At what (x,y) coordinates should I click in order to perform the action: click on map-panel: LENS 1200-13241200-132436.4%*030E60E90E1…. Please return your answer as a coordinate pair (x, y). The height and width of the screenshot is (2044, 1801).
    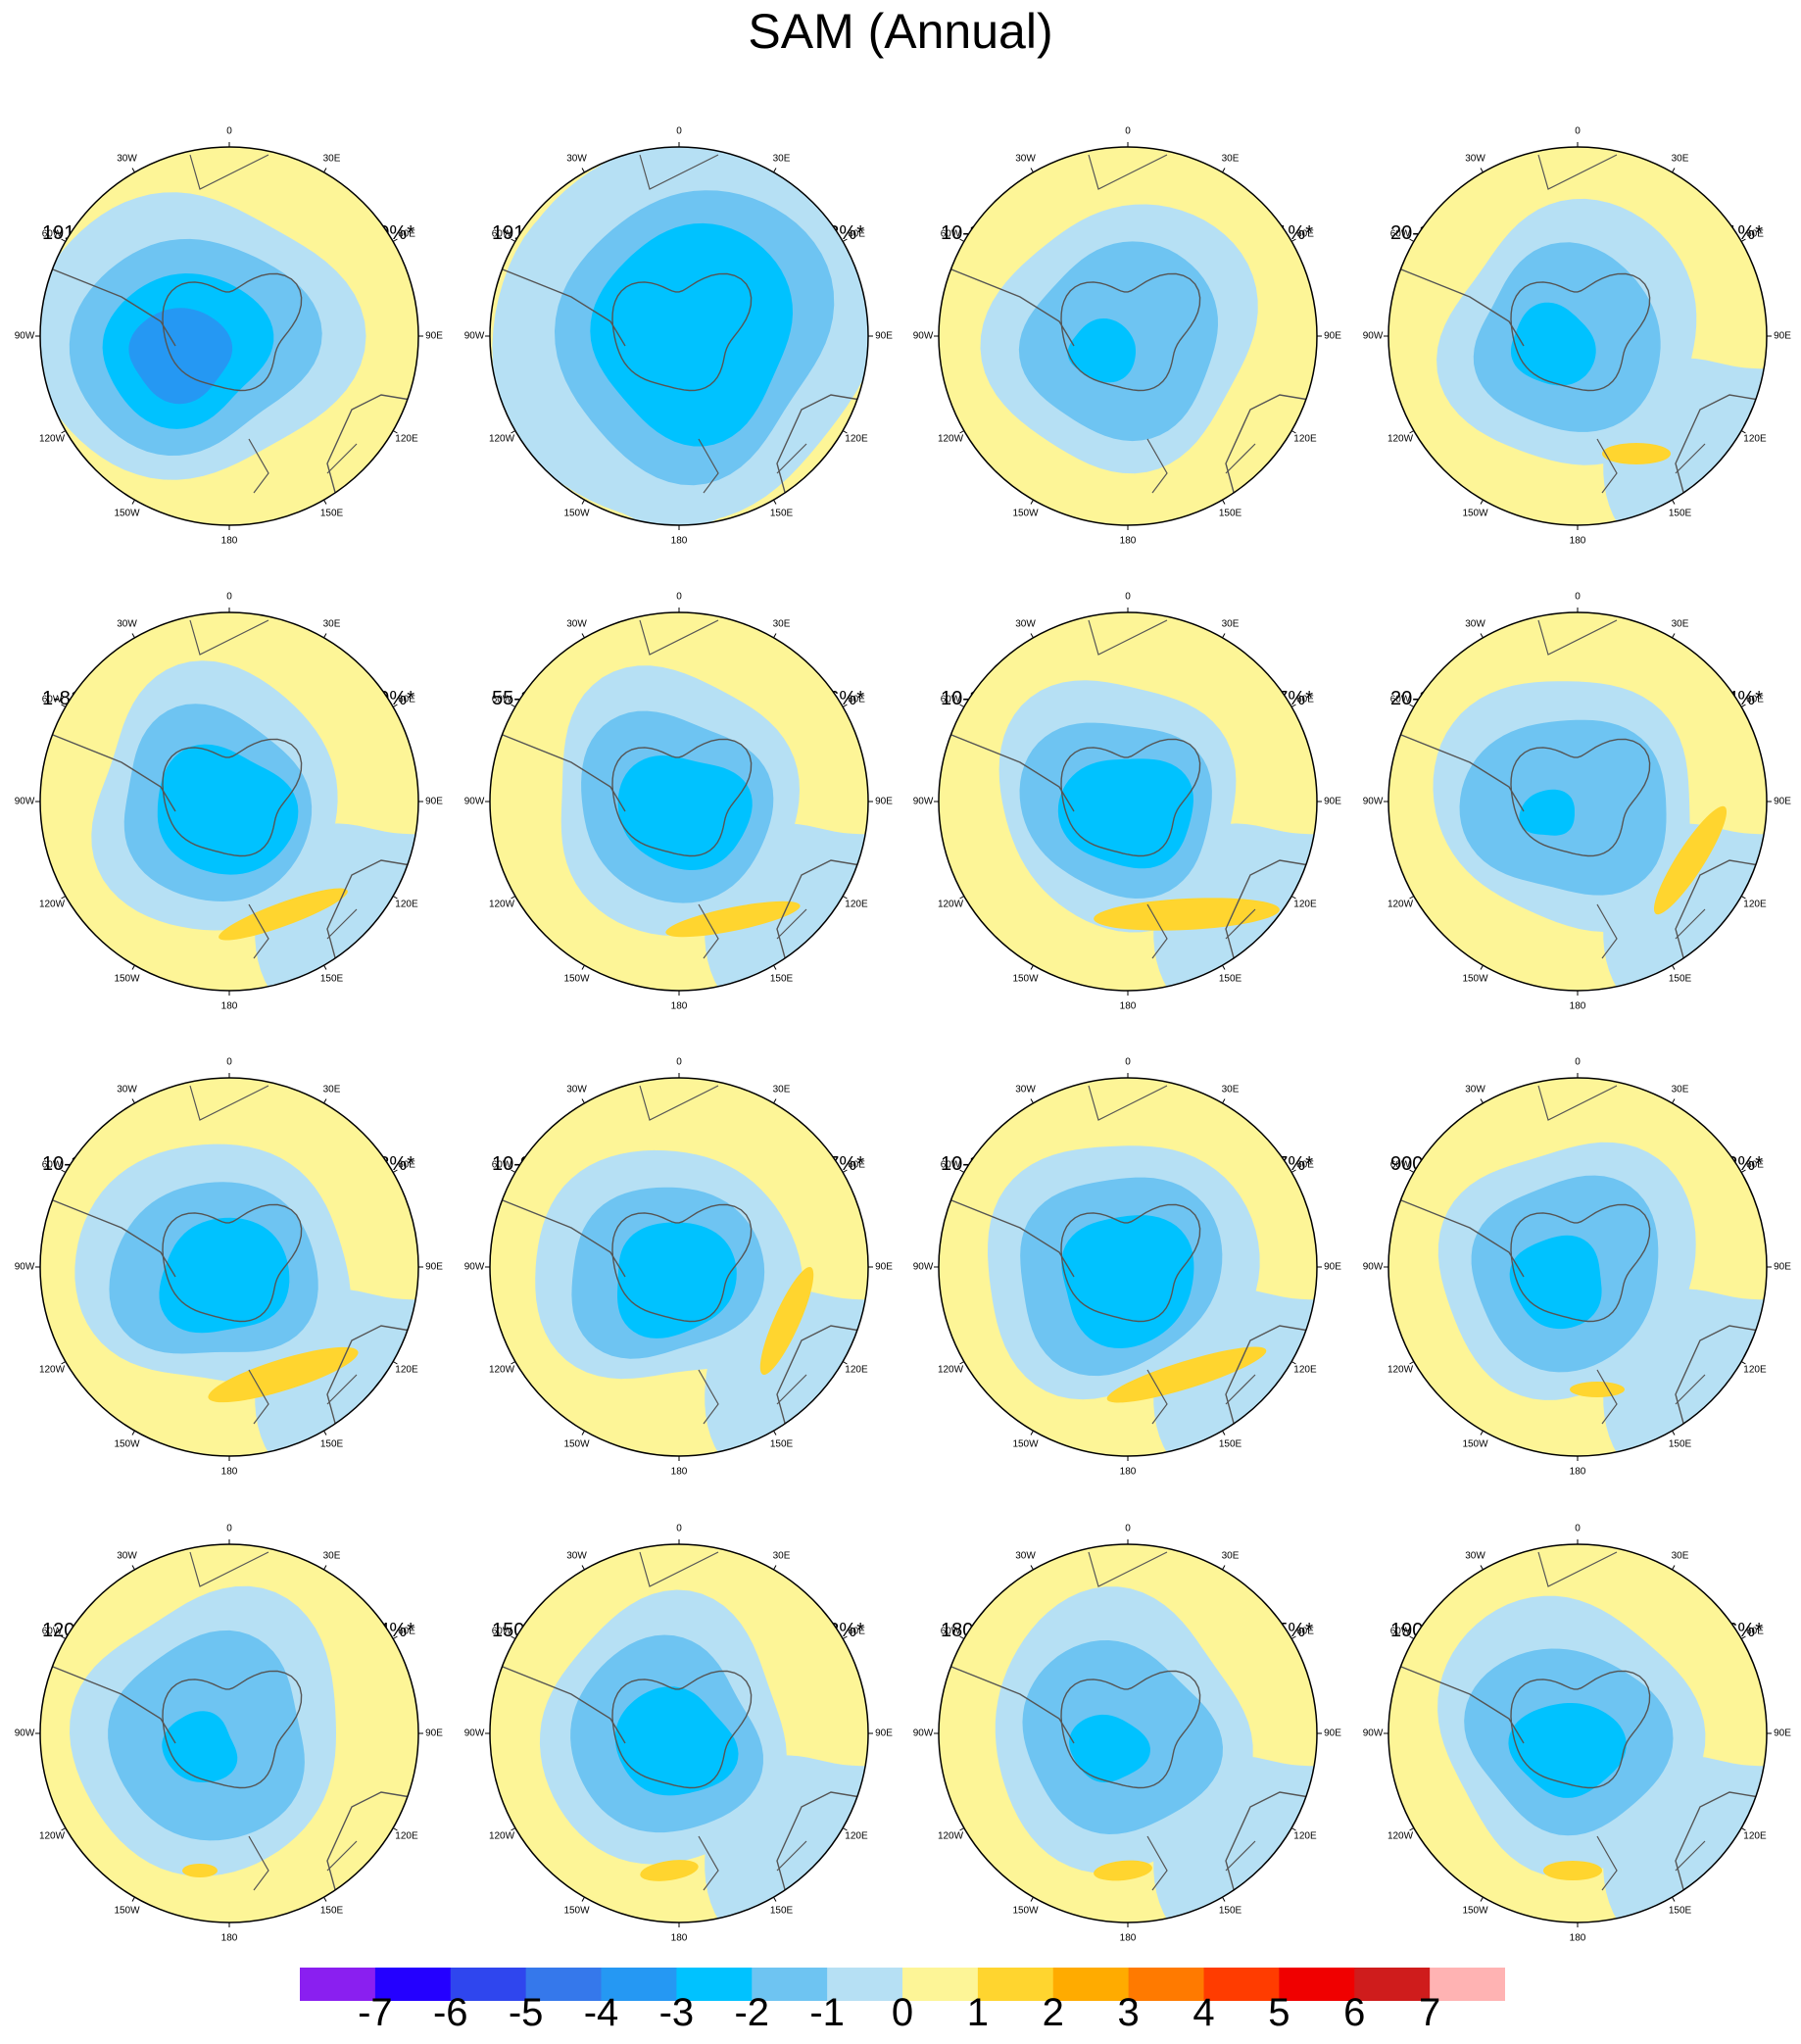
    Looking at the image, I should click on (230, 1718).